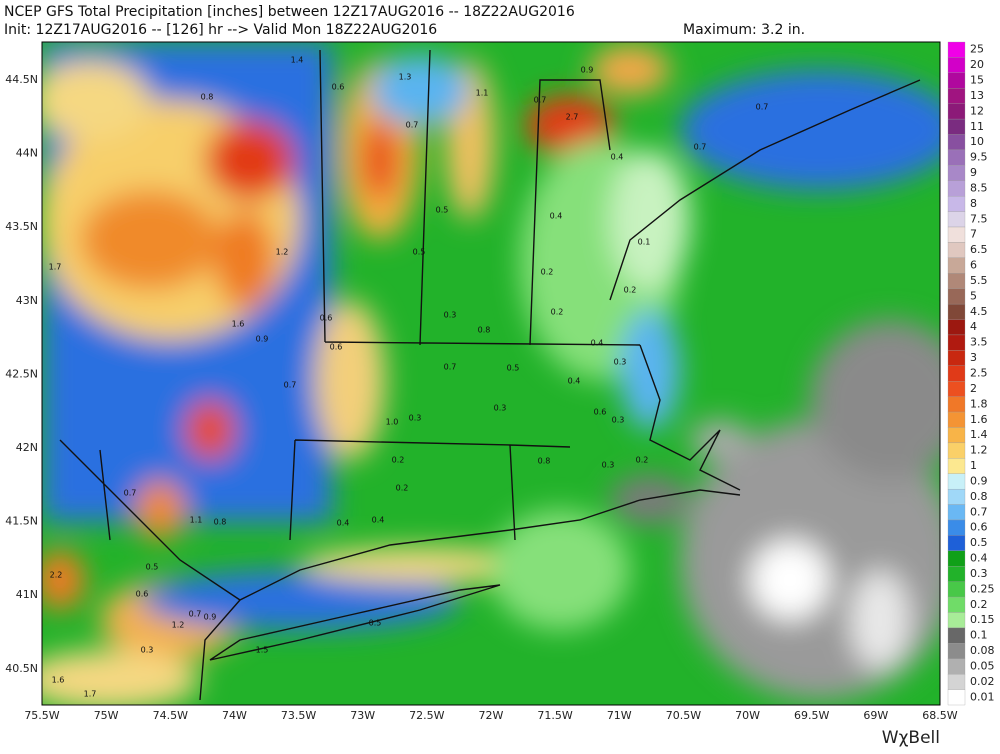 The image size is (1000, 754). I want to click on legend-label: 0.01, so click(982, 696).